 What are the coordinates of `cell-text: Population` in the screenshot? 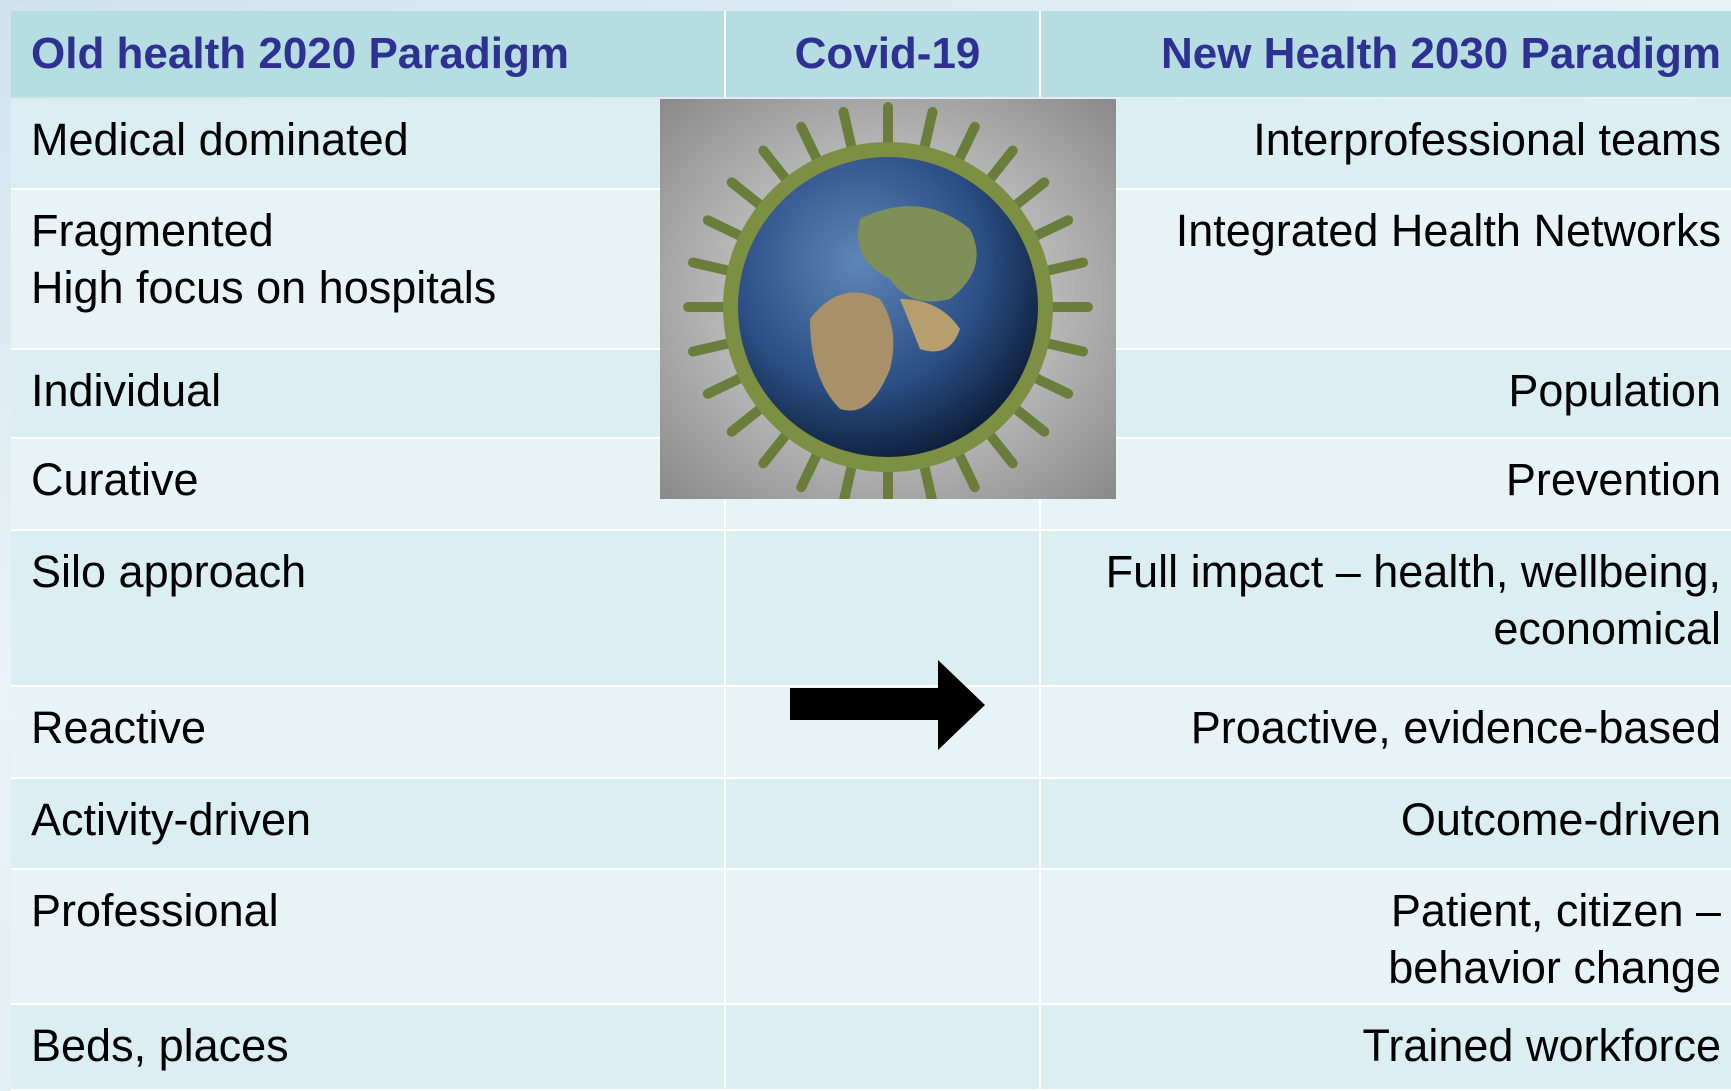 It's located at (1614, 390).